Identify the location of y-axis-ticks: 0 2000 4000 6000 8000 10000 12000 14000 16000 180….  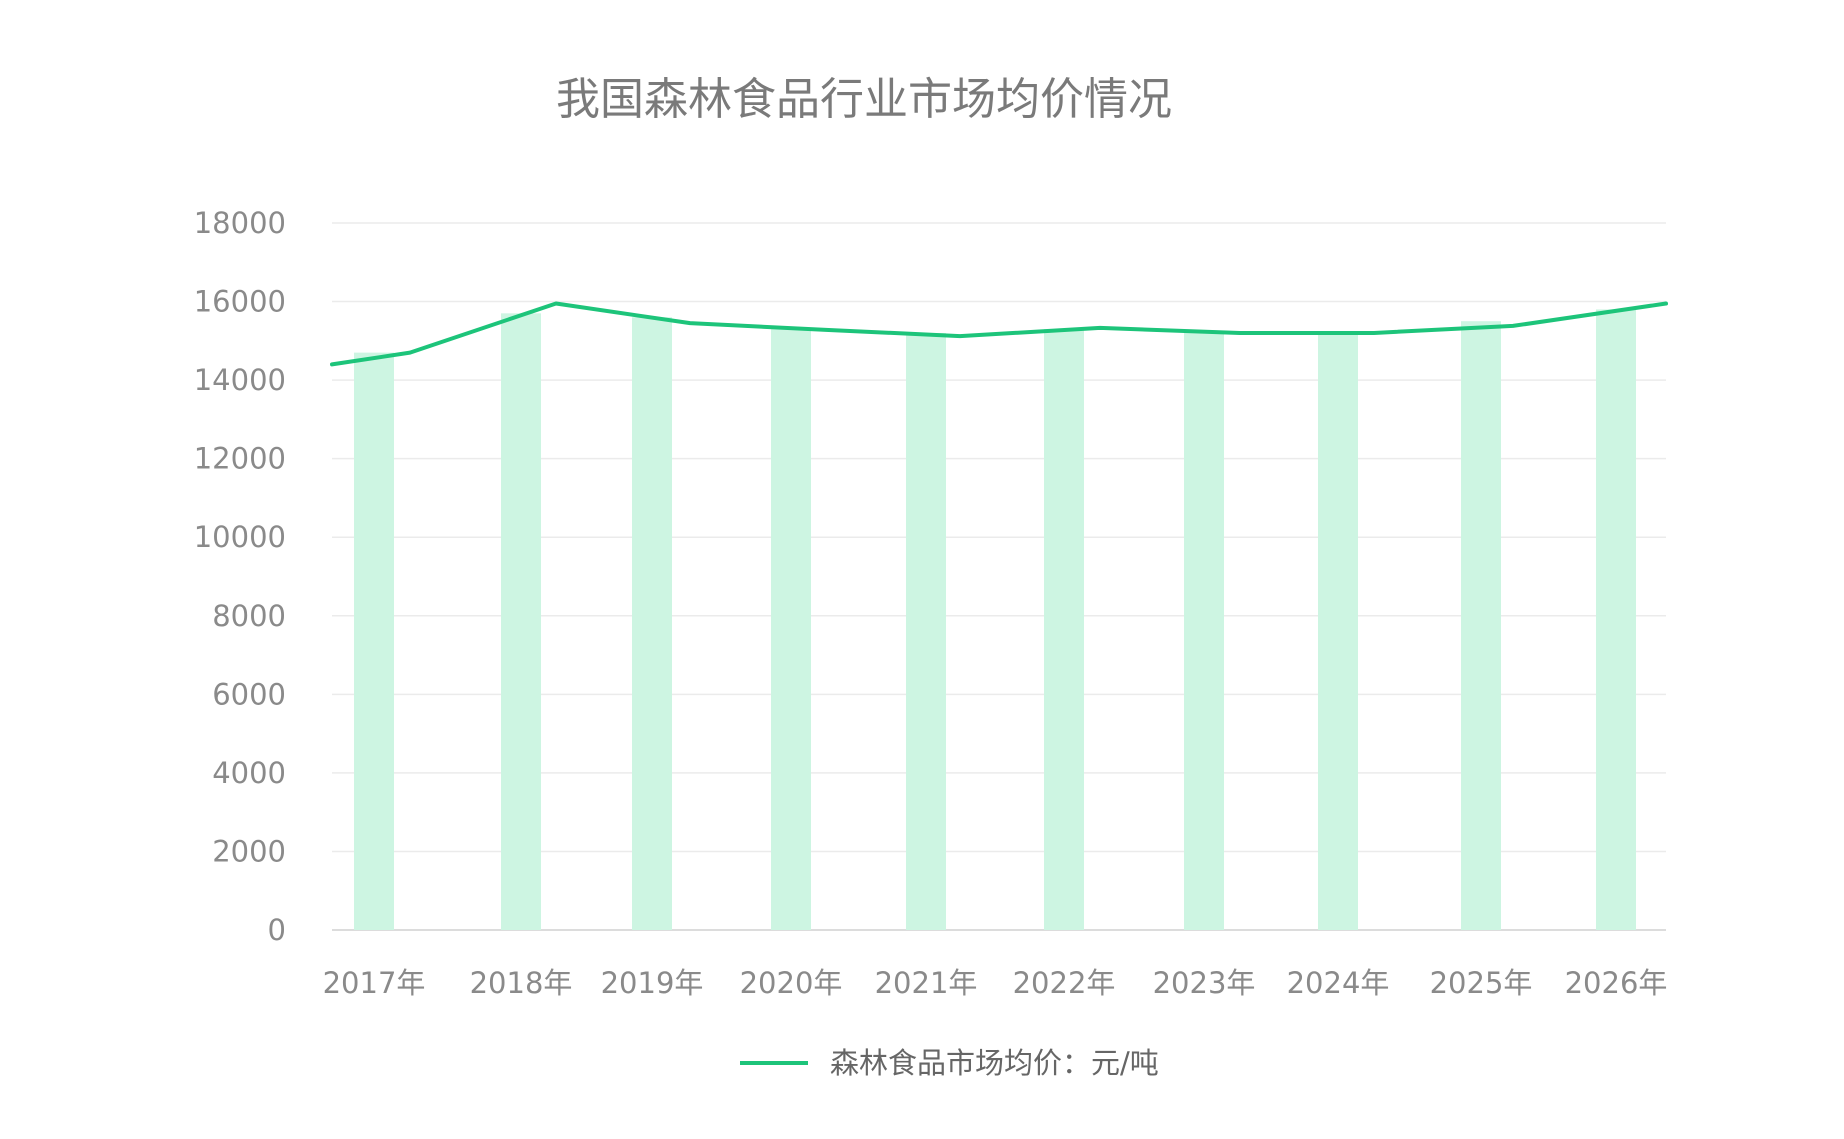
(240, 576).